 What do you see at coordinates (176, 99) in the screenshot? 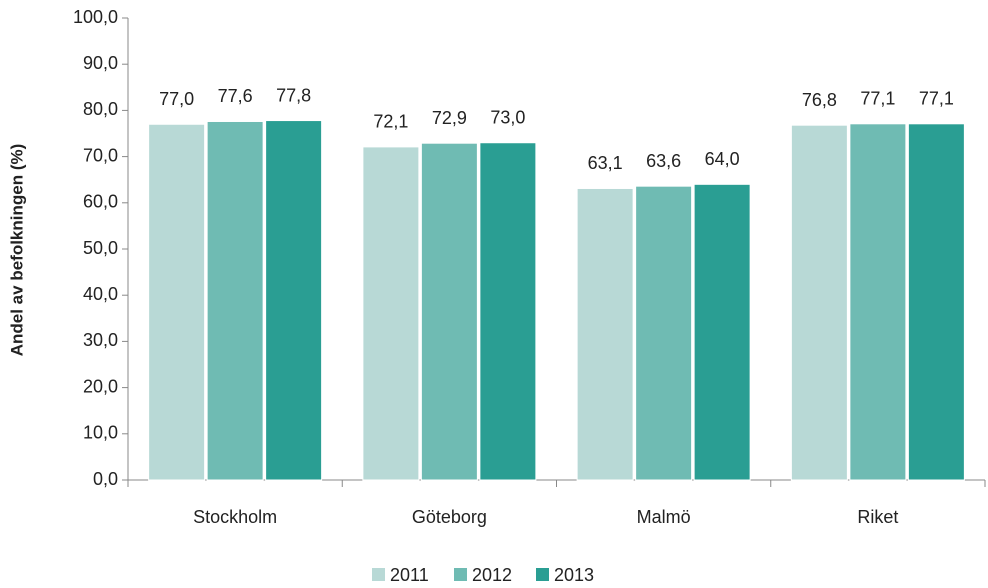
I see `value-label: 77,0` at bounding box center [176, 99].